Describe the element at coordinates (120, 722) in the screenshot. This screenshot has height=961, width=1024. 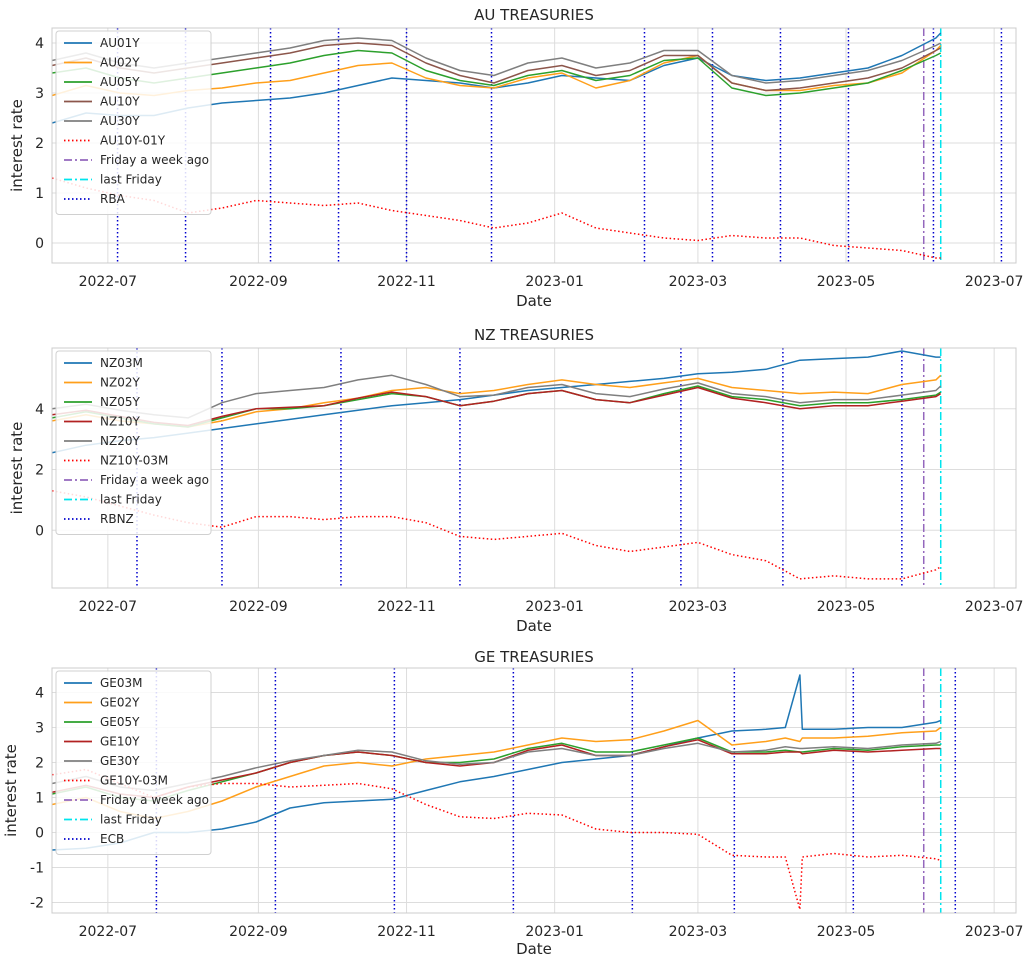
I see `legend-label: GE05Y` at that location.